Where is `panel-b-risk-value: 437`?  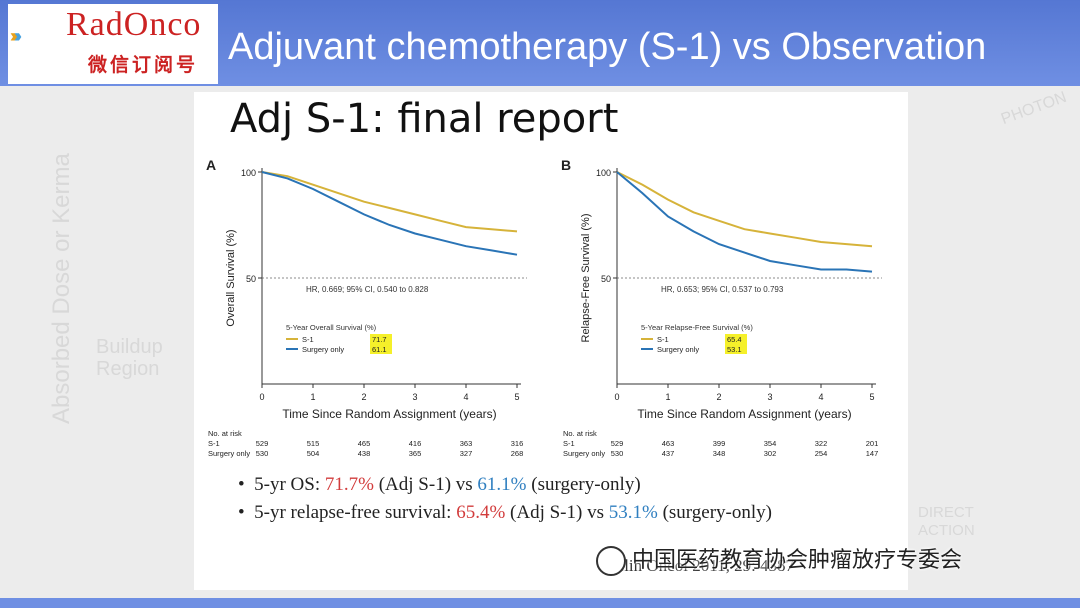 panel-b-risk-value: 437 is located at coordinates (668, 453).